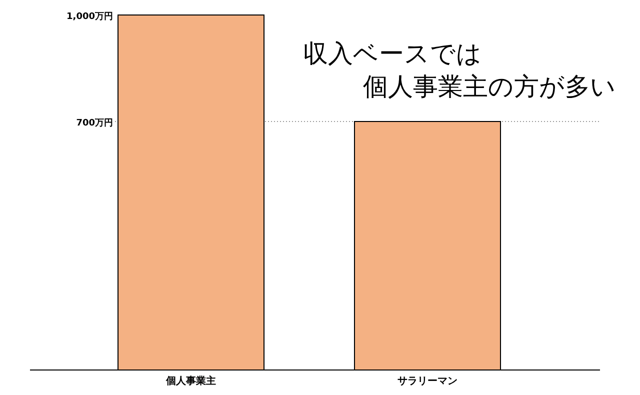  What do you see at coordinates (94, 123) in the screenshot?
I see `y-tick-label: 700万円` at bounding box center [94, 123].